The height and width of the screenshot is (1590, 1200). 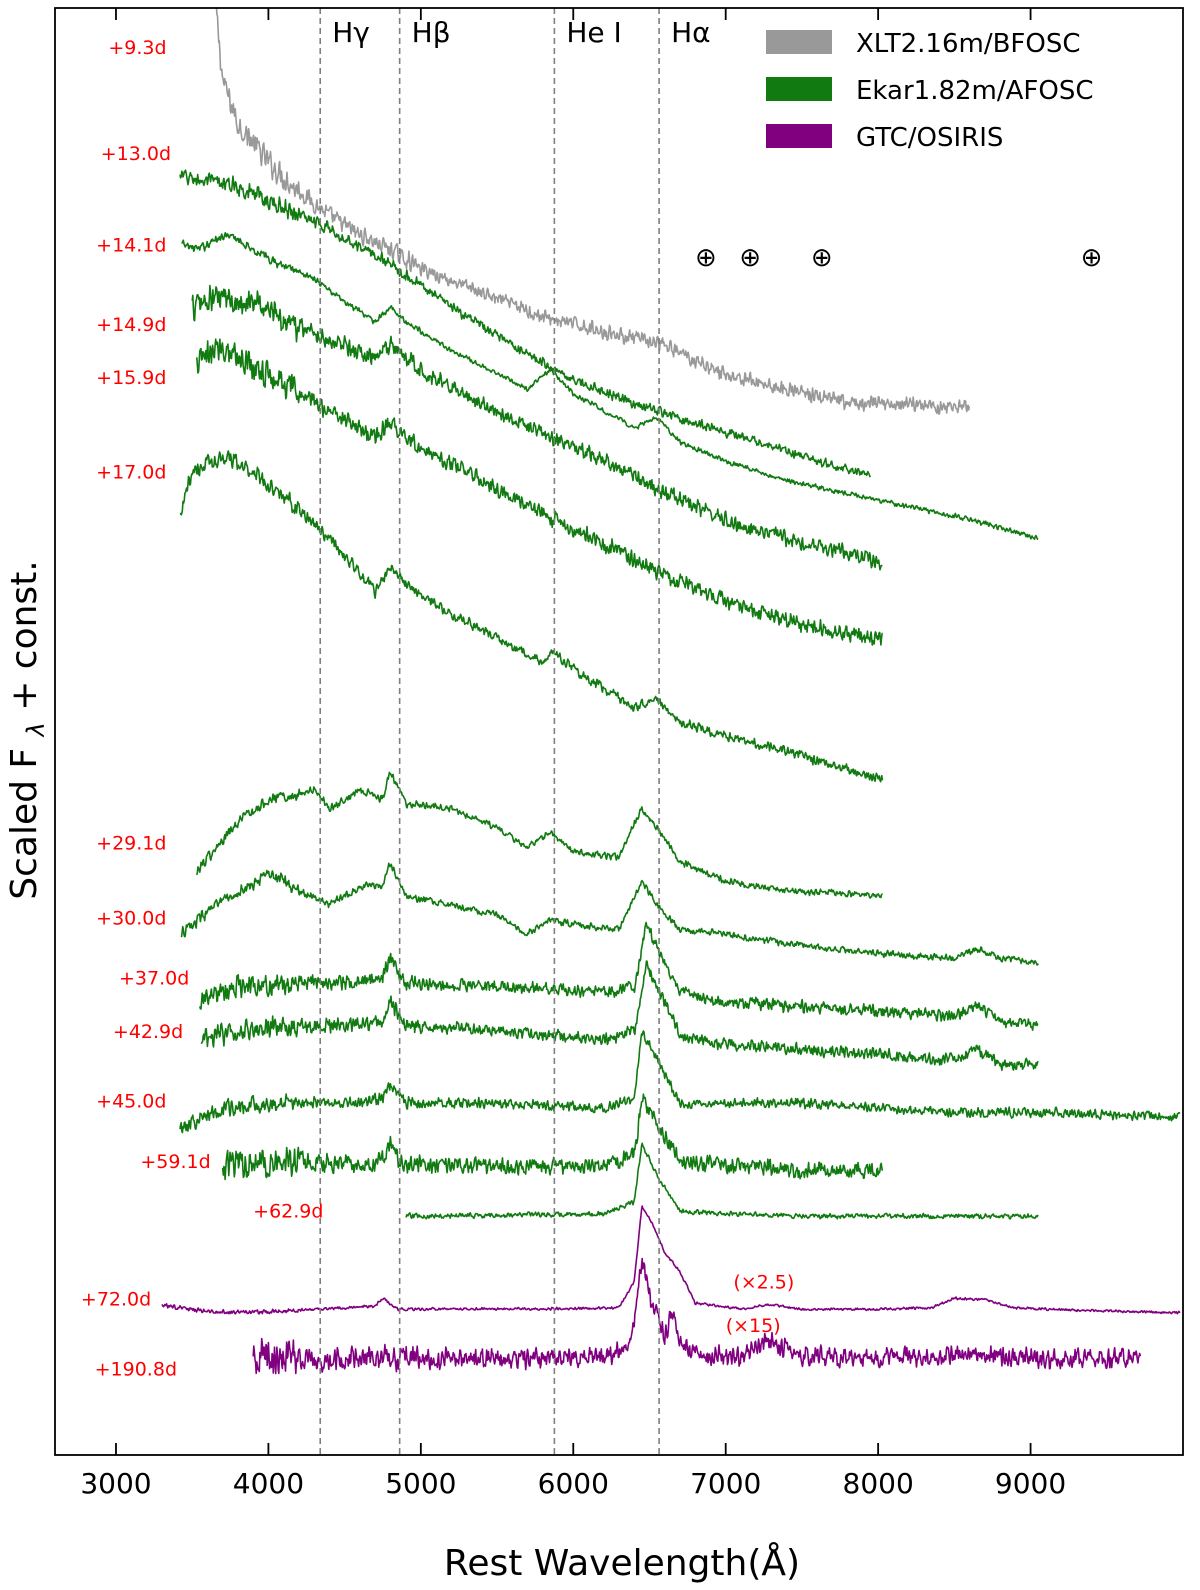 What do you see at coordinates (929, 138) in the screenshot?
I see `legend-label: GTC/OSIRIS` at bounding box center [929, 138].